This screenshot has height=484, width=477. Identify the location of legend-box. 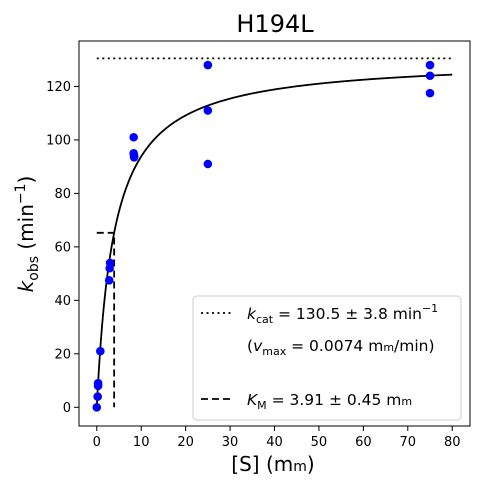
(327, 358).